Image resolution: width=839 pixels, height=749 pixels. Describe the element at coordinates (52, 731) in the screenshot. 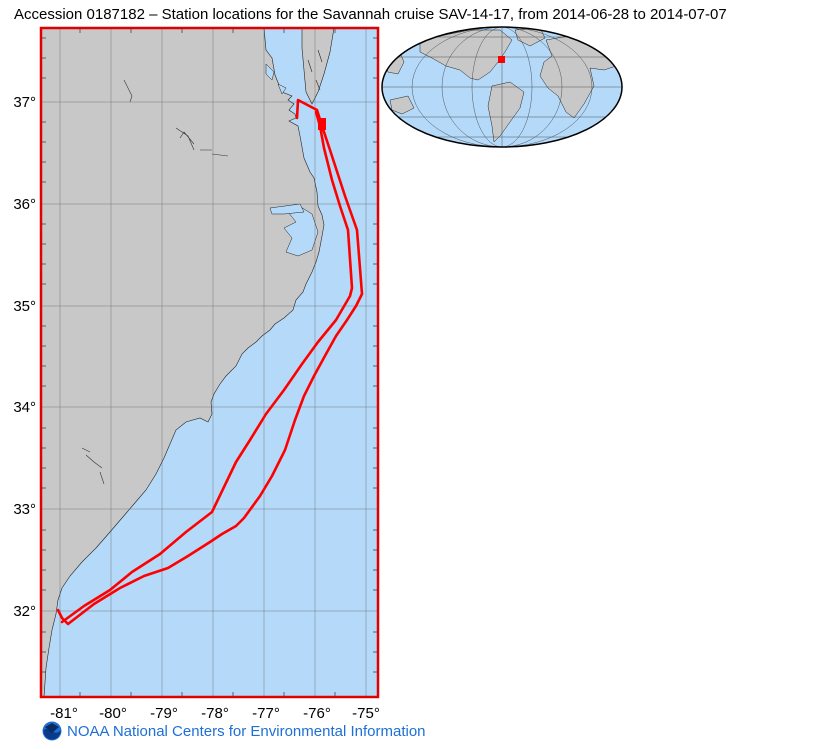

I see `noaa-logo-icon` at that location.